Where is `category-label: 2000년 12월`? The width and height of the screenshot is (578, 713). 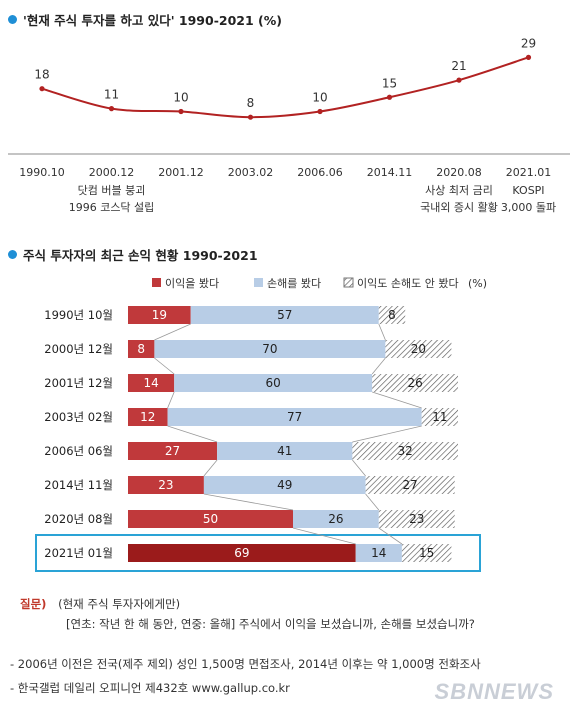 category-label: 2000년 12월 is located at coordinates (78, 349).